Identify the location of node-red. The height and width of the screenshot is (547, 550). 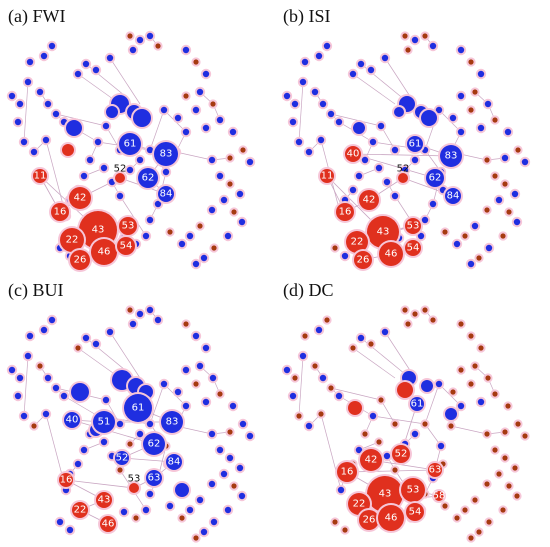
(355, 408).